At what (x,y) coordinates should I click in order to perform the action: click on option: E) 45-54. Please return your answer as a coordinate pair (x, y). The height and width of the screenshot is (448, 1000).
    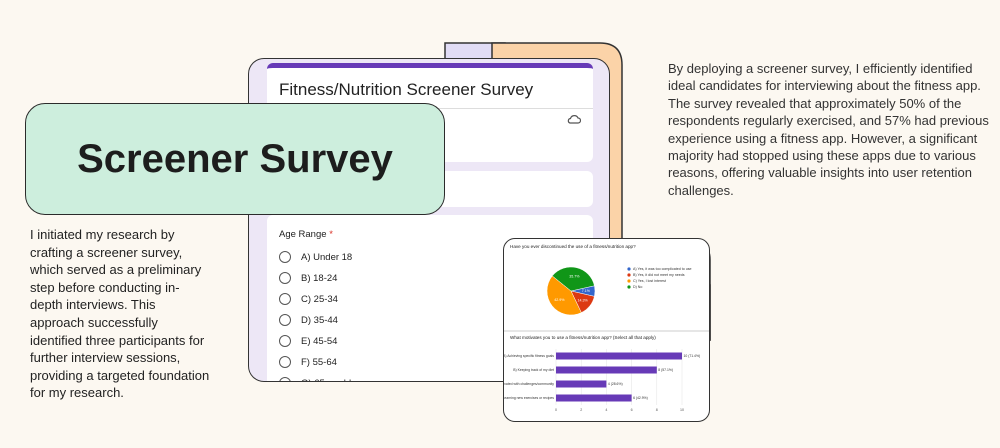
    Looking at the image, I should click on (308, 341).